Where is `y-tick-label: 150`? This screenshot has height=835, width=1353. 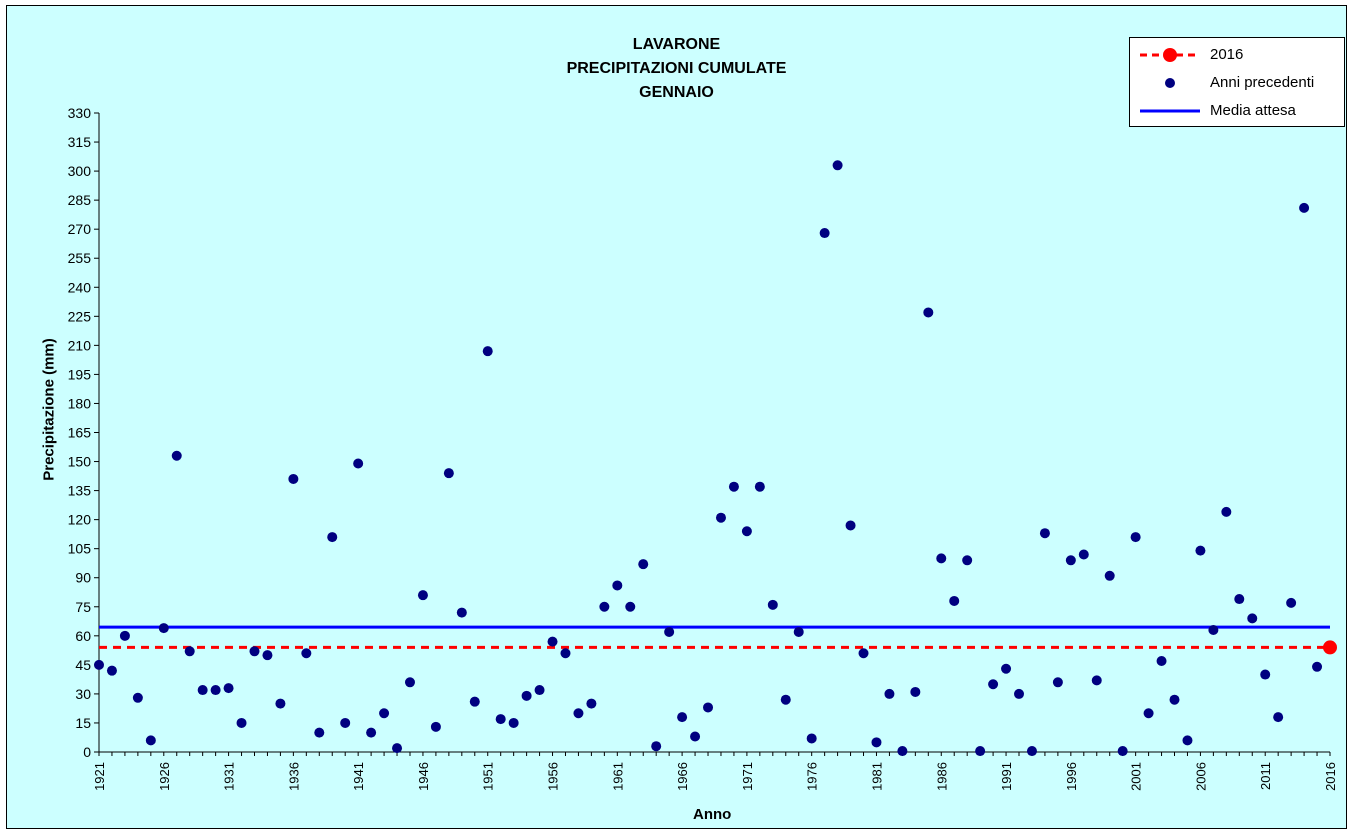
y-tick-label: 150 is located at coordinates (80, 462).